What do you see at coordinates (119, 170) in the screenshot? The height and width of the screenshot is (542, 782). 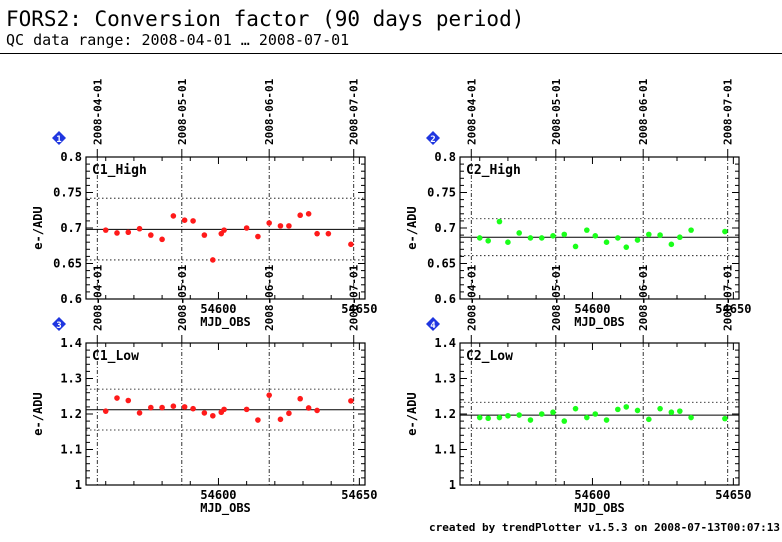 I see `panel-label: C1_High` at bounding box center [119, 170].